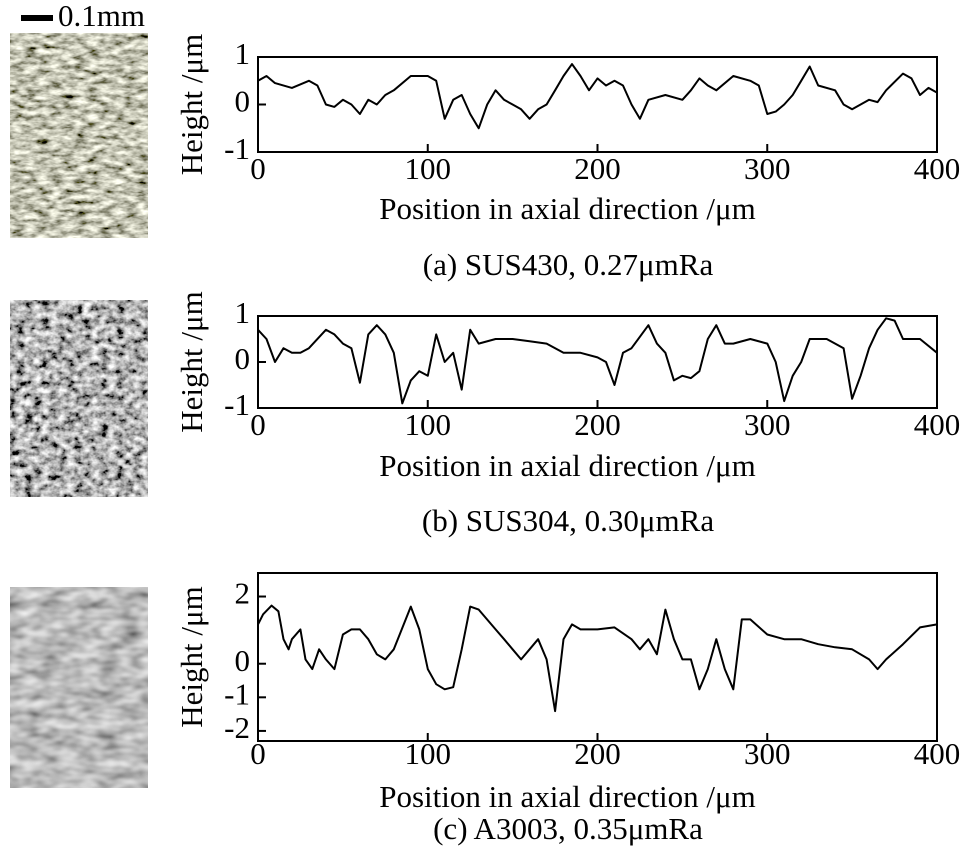 This screenshot has height=854, width=969. I want to click on caption: (b) SUS304, 0.30μmRa, so click(568, 520).